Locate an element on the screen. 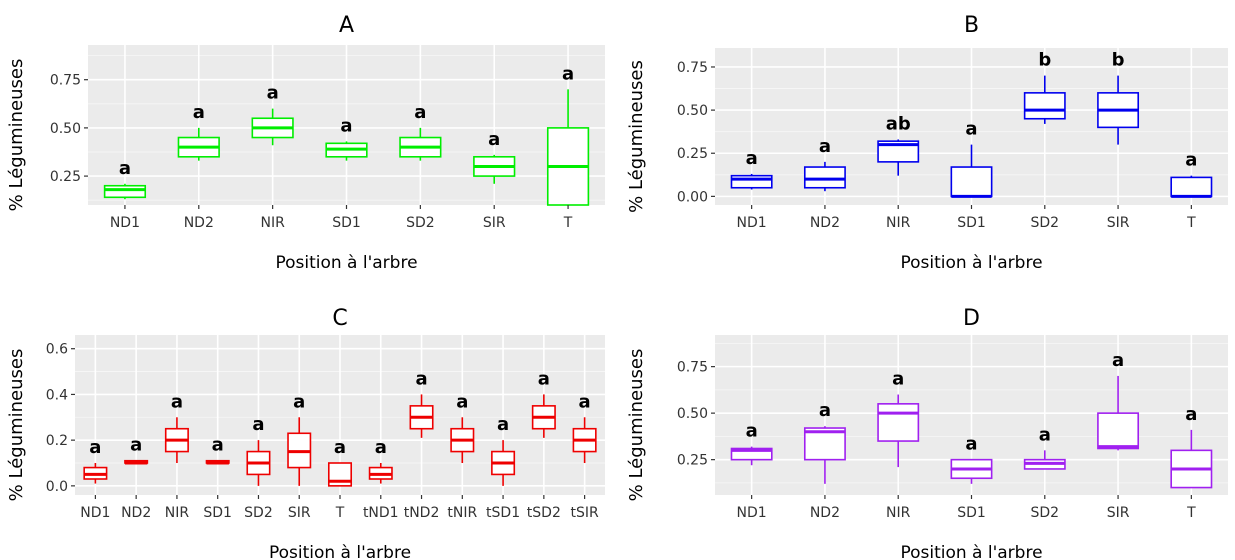 The image size is (1235, 560). x-tick-label: tSD1 is located at coordinates (503, 513).